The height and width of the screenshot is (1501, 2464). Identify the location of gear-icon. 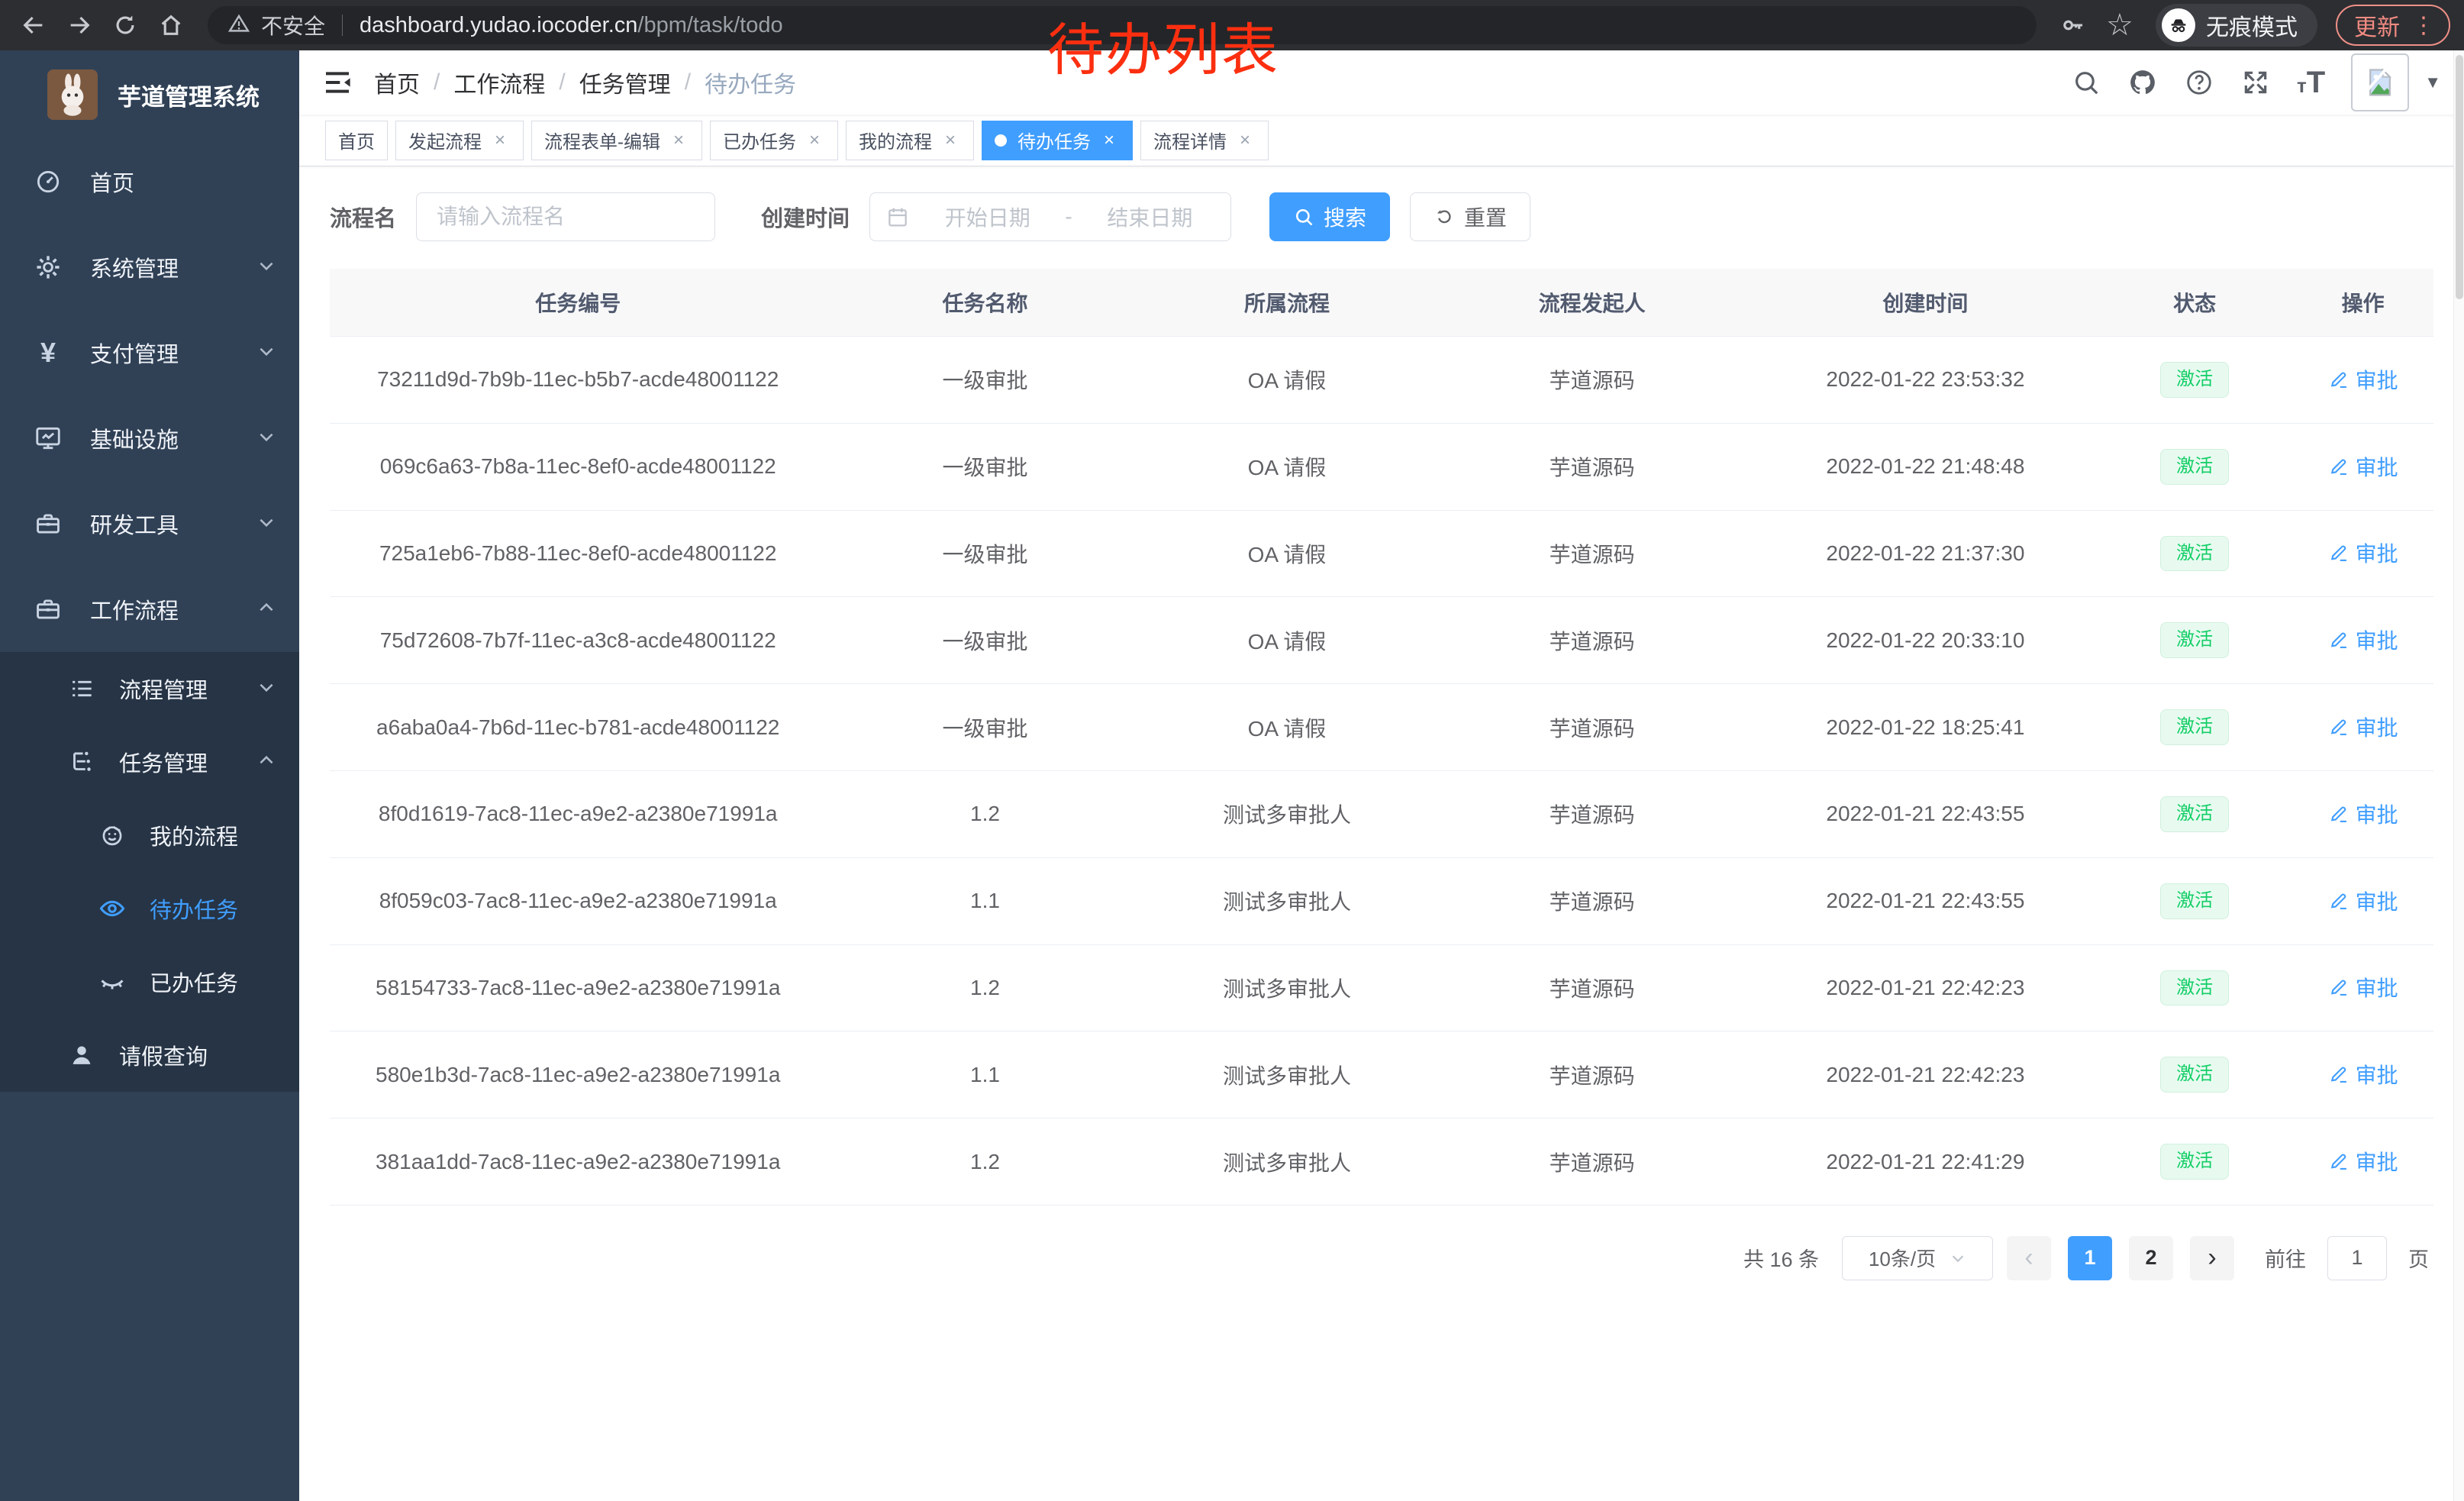
(49, 267).